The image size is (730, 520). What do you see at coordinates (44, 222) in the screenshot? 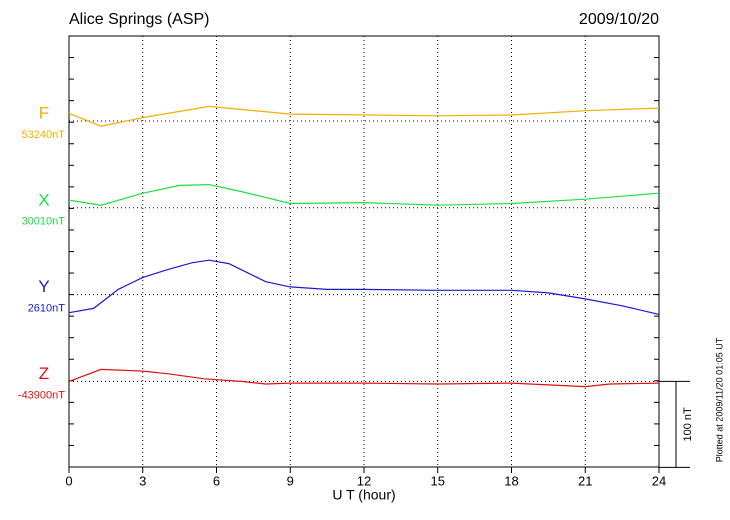
I see `baseline-label: 30010nT` at bounding box center [44, 222].